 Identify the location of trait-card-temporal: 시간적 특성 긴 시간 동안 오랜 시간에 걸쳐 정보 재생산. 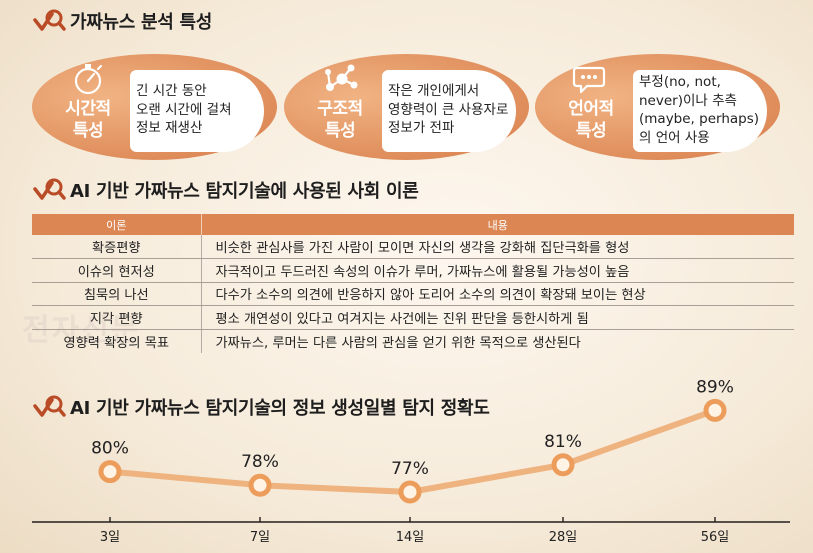
(154, 107).